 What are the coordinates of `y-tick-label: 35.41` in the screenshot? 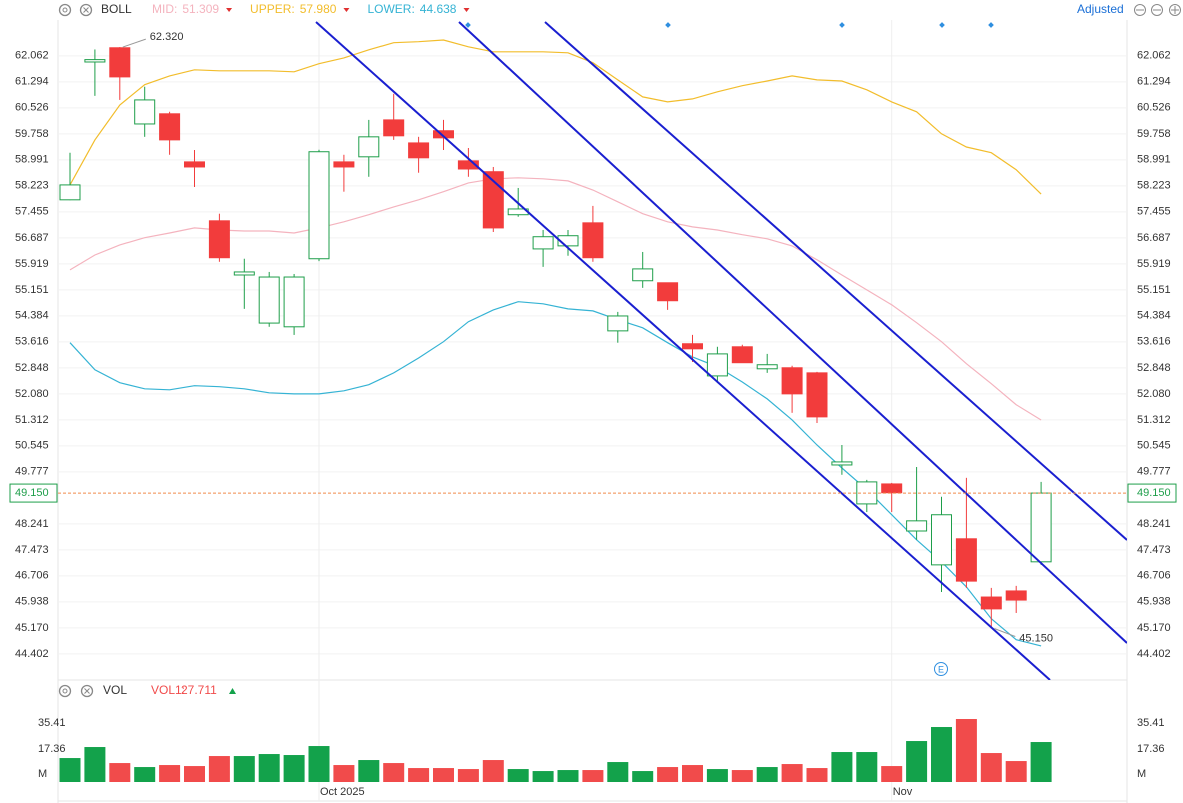 It's located at (52, 723).